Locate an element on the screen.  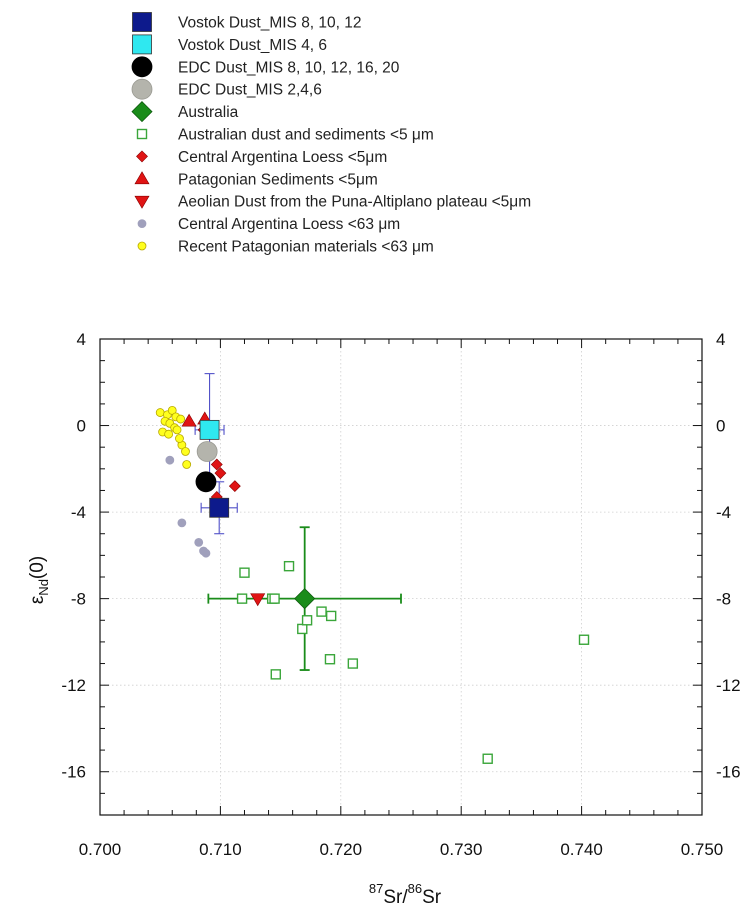
legend-item: Vostok Dust_MIS 8, 10, 12 is located at coordinates (247, 22).